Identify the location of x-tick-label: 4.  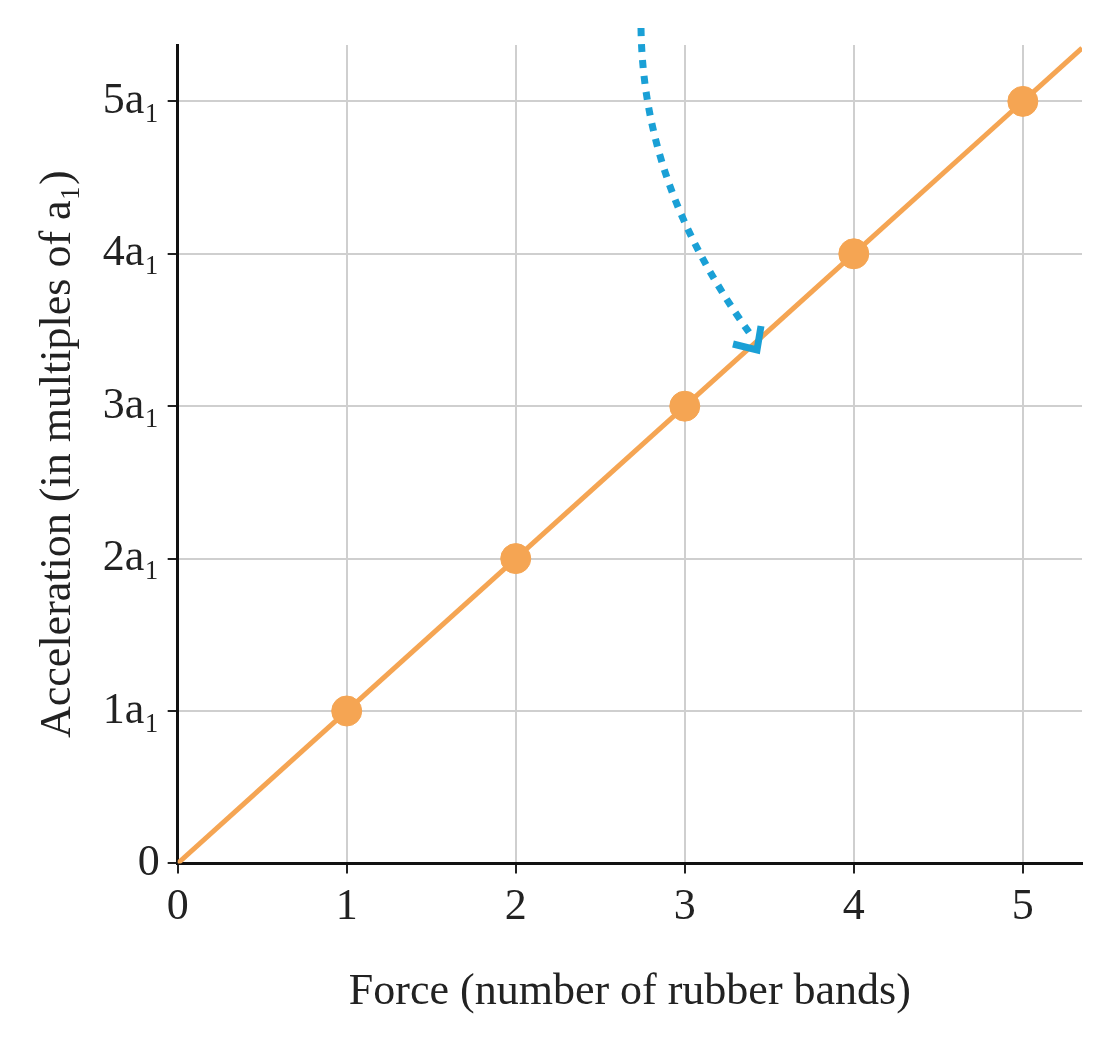
(853, 905).